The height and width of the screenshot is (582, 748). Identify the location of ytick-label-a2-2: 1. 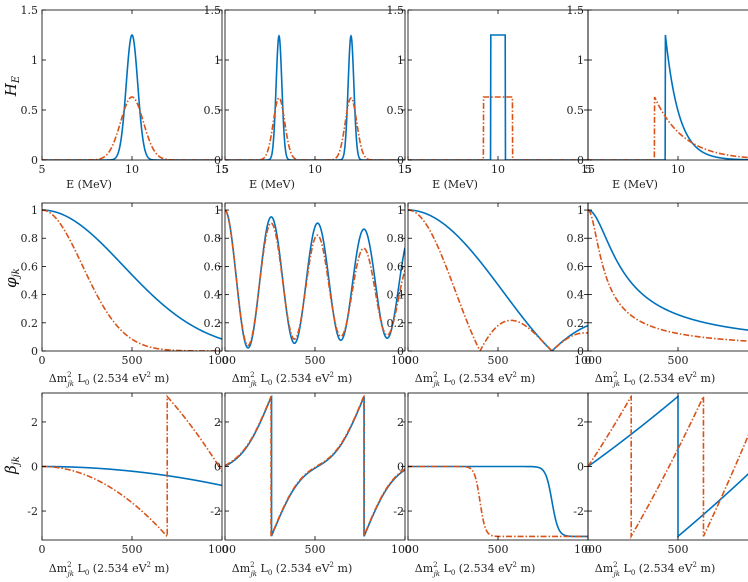
(217, 60).